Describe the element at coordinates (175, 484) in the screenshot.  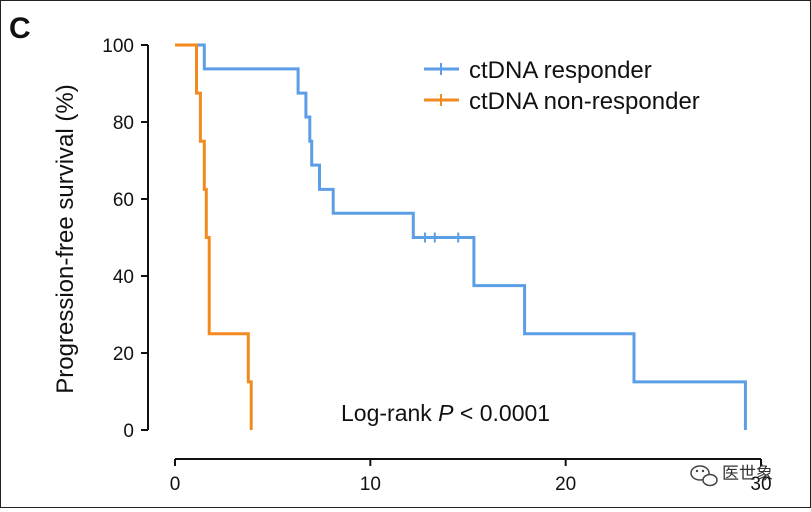
I see `x-tick-label: 0` at that location.